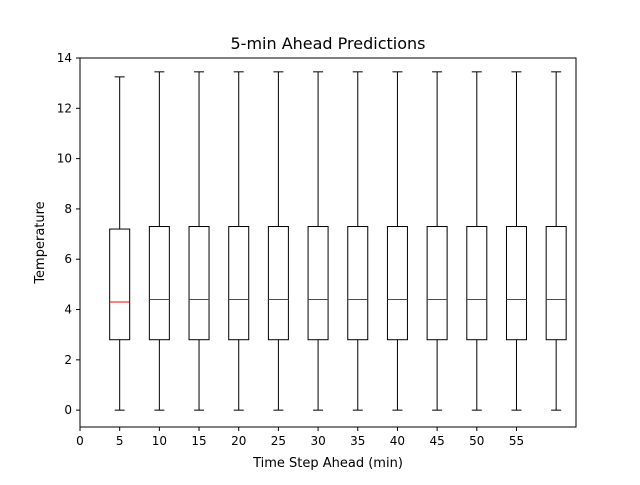  I want to click on x-tick-label: 35, so click(357, 441).